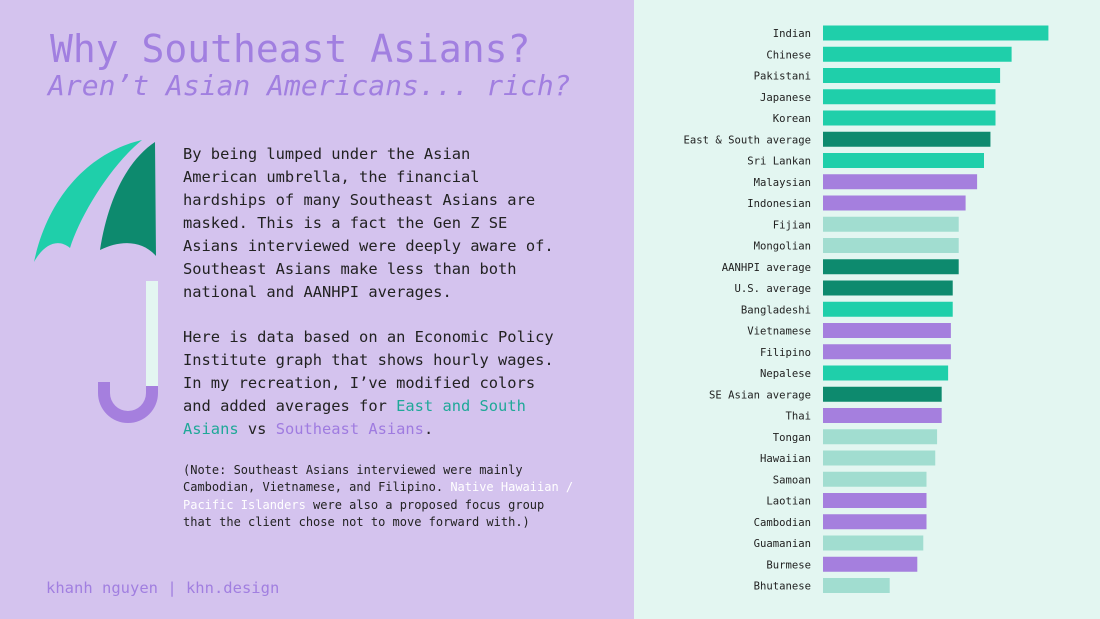 Image resolution: width=1100 pixels, height=619 pixels. I want to click on intro-line: American umbrella, the financial, so click(331, 177).